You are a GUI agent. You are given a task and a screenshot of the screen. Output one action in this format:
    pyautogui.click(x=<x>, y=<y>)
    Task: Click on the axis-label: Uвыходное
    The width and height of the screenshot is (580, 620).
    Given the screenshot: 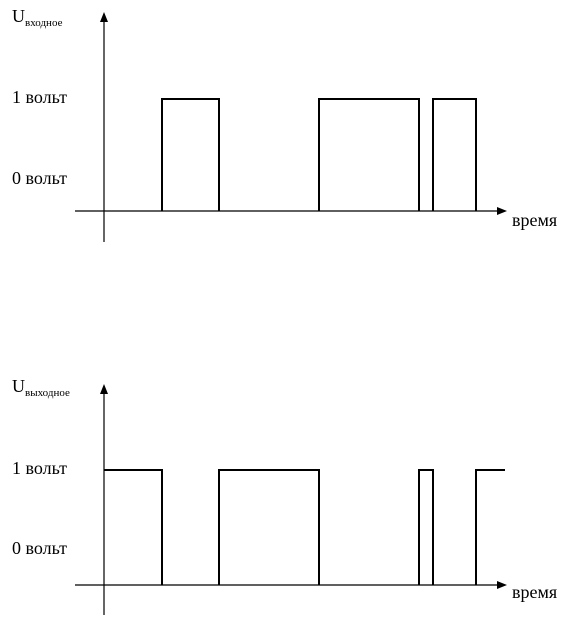 What is the action you would take?
    pyautogui.click(x=41, y=387)
    